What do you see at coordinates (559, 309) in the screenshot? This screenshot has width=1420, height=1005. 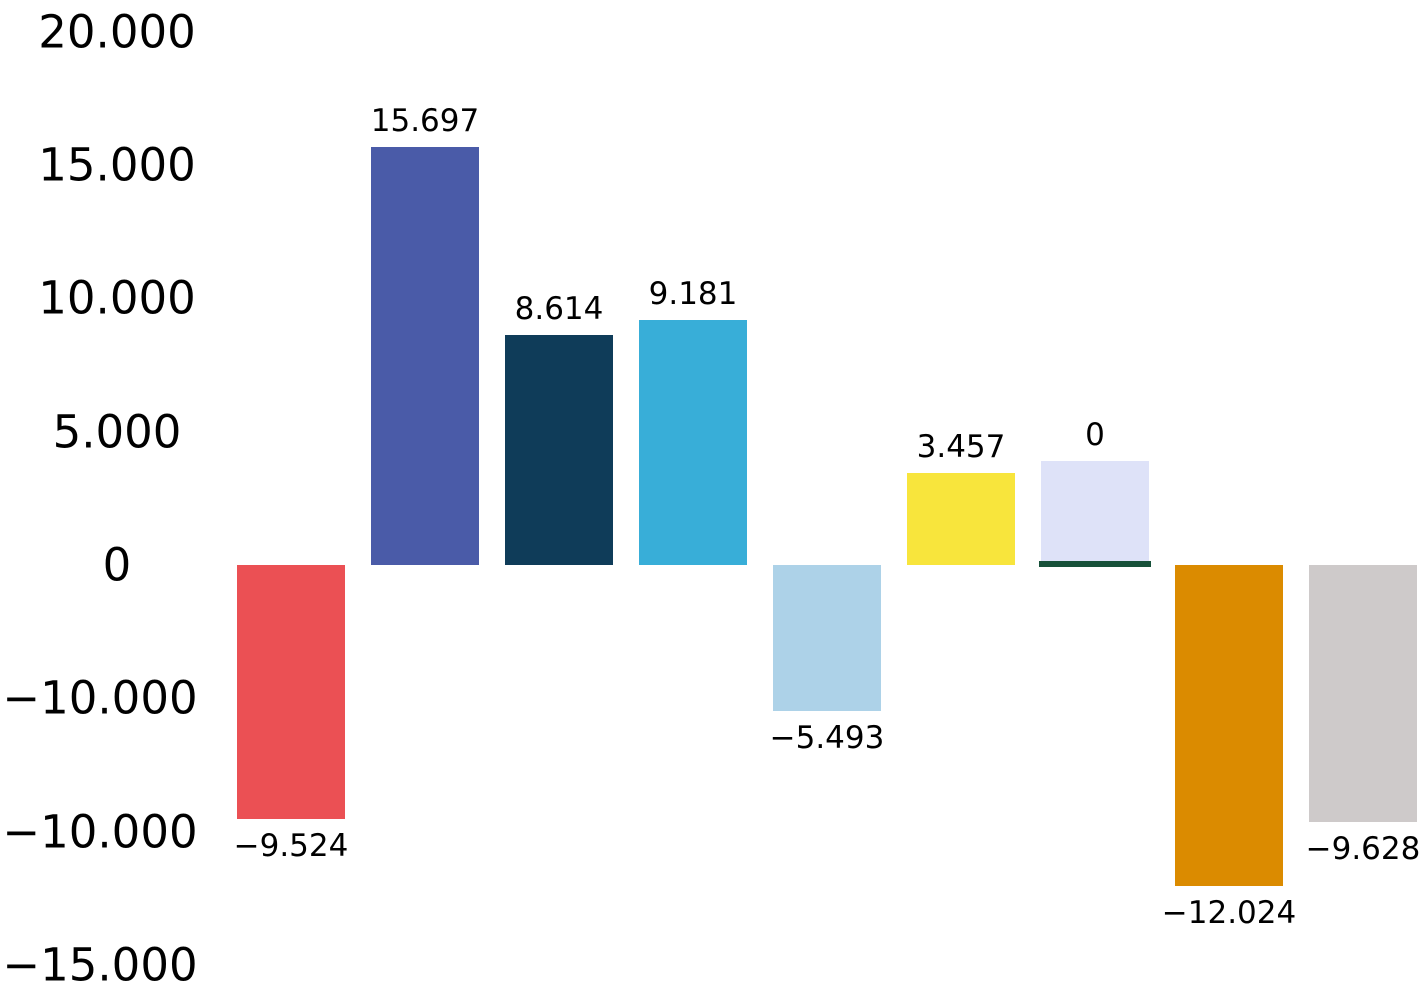 I see `bar-value-label: 8.614` at bounding box center [559, 309].